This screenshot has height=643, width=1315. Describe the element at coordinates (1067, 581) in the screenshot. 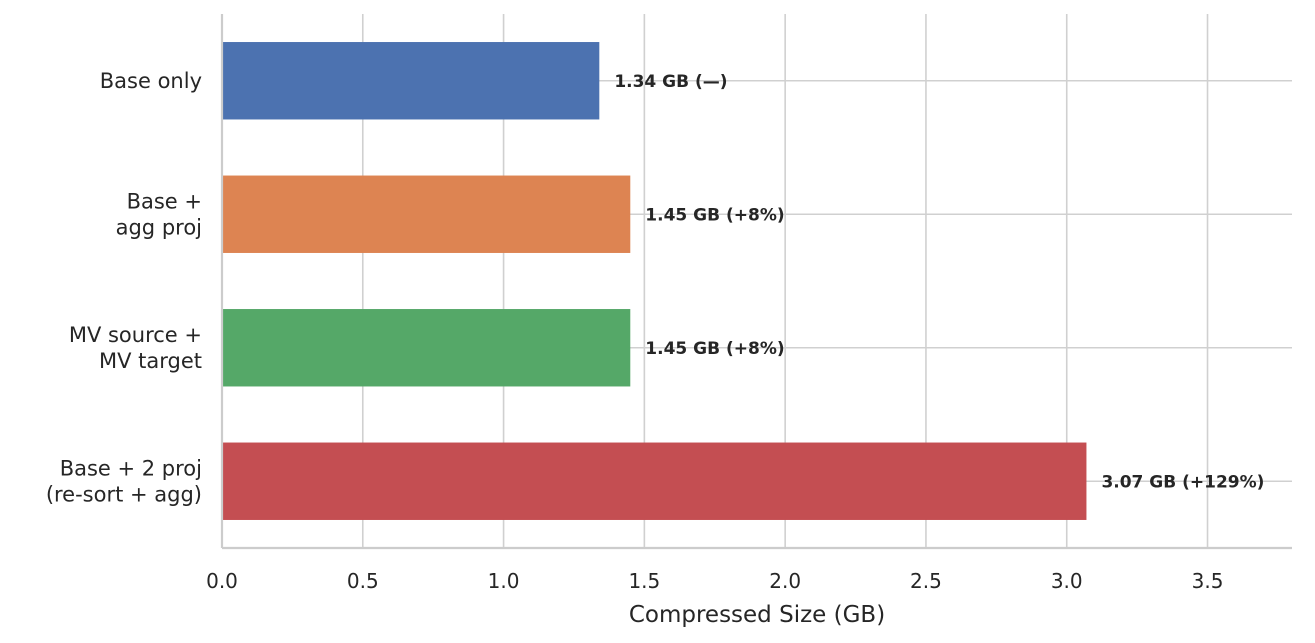

I see `x-tick-label: 3.0` at that location.